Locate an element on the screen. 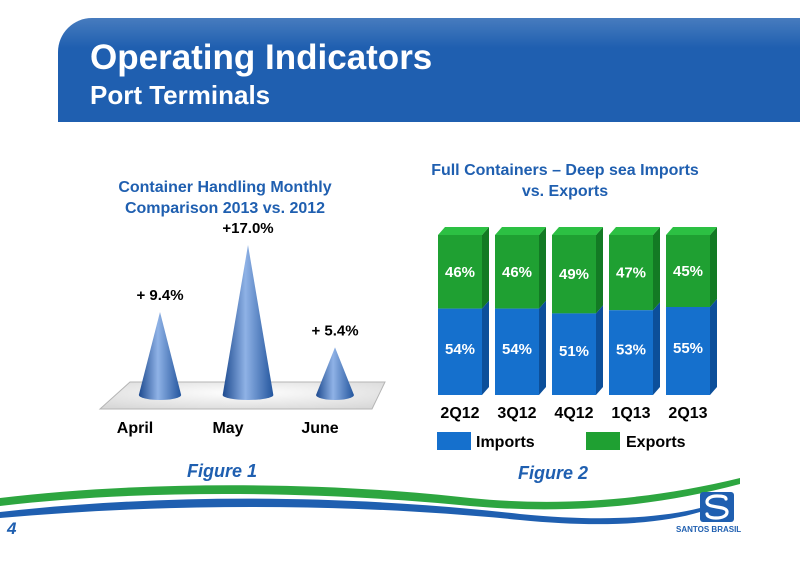 The height and width of the screenshot is (565, 800). chart2-category-label: 2Q12 is located at coordinates (459, 413).